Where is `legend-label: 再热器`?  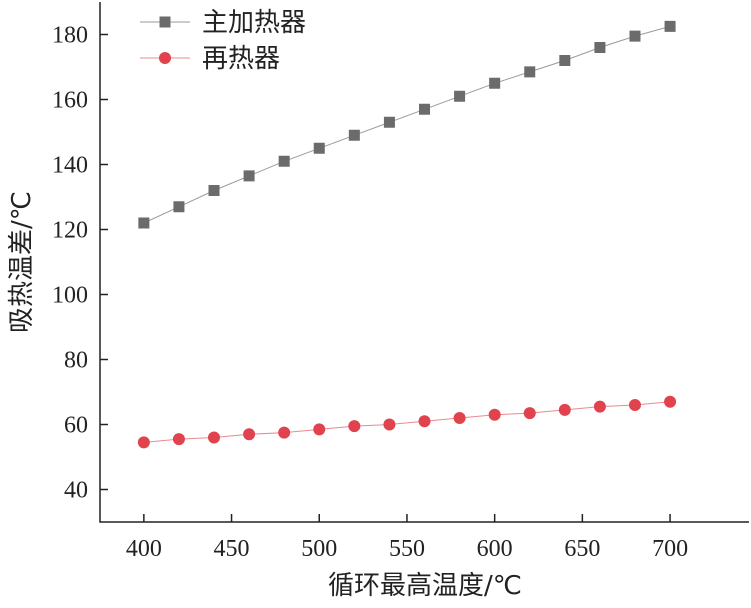 legend-label: 再热器 is located at coordinates (241, 59).